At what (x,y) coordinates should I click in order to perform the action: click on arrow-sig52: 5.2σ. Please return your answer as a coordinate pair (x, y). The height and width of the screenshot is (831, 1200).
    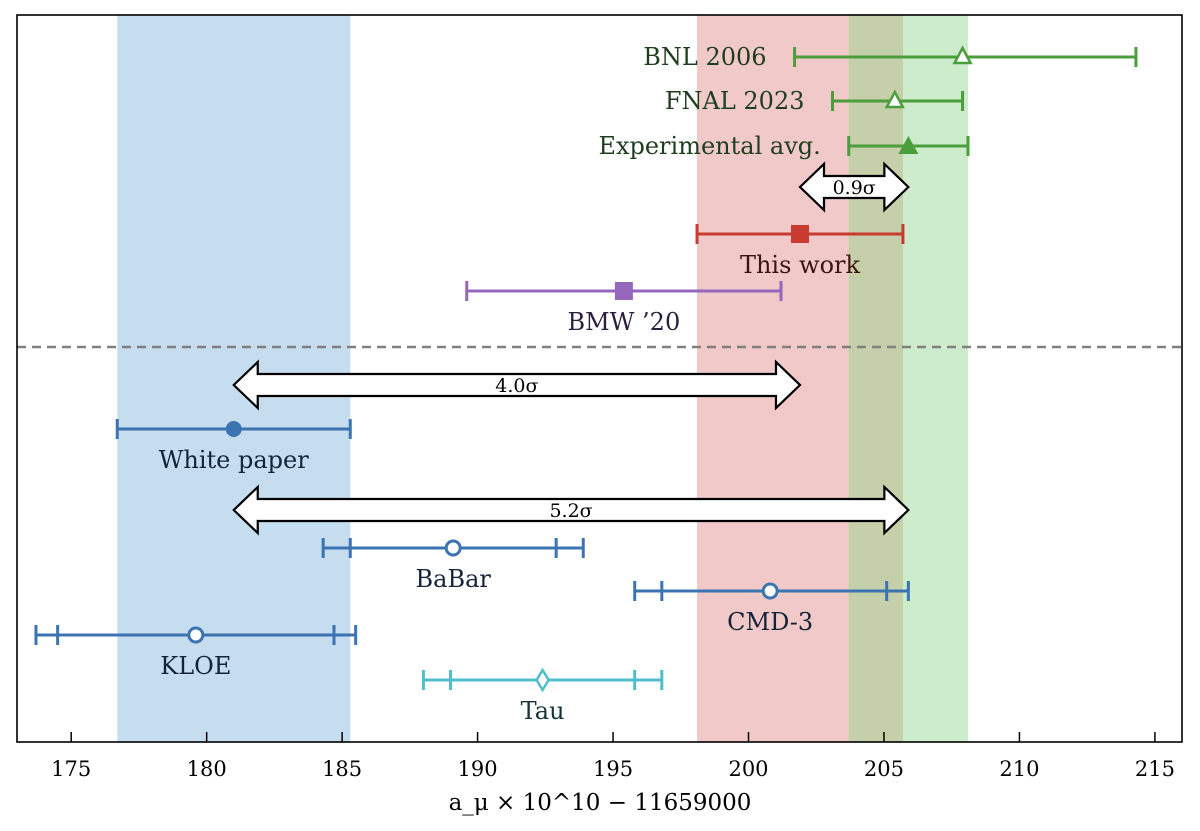
    Looking at the image, I should click on (571, 510).